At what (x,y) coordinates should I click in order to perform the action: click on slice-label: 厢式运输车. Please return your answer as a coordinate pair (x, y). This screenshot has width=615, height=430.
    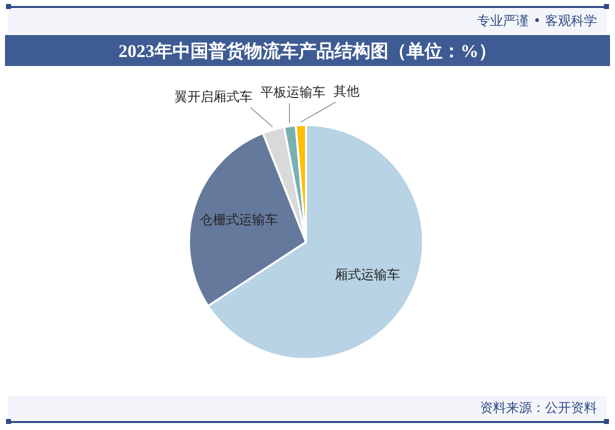
    Looking at the image, I should click on (367, 275).